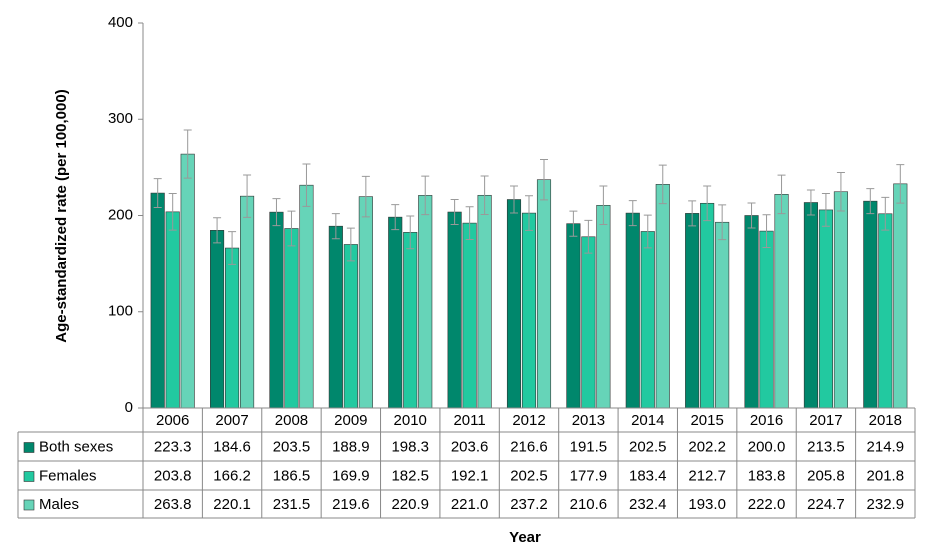 The width and height of the screenshot is (930, 558). What do you see at coordinates (826, 475) in the screenshot?
I see `table-cell: 205.8` at bounding box center [826, 475].